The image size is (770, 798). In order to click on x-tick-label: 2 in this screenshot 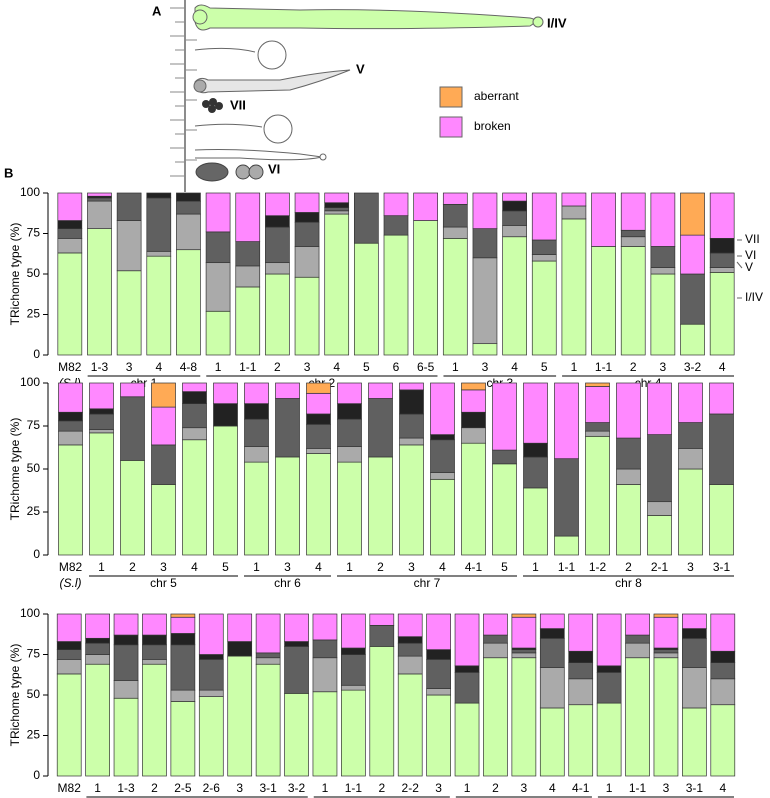, I will do `click(277, 367)`.